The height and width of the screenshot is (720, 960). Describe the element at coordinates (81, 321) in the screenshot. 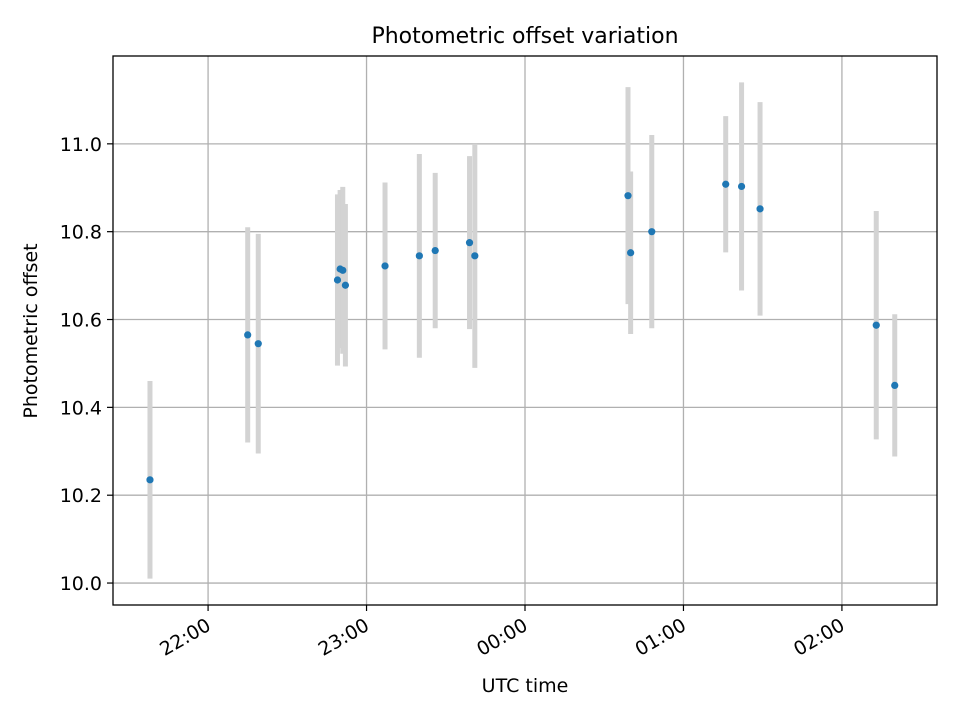

I see `y-tick-label: 10.6` at that location.